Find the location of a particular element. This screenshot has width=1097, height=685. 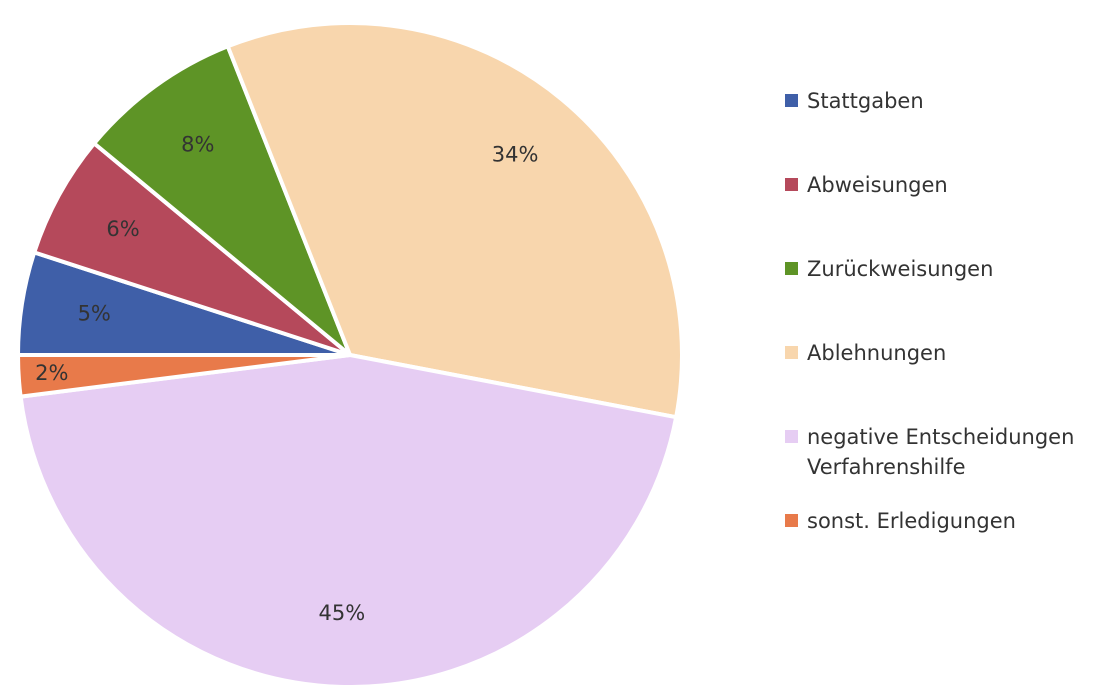

slice-label: 45% is located at coordinates (342, 613).